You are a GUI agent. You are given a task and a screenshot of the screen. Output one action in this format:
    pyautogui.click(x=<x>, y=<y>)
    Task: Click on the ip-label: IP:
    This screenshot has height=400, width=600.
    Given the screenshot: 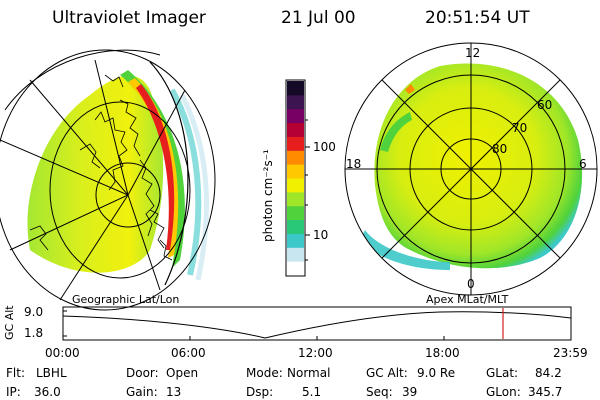 What is the action you would take?
    pyautogui.click(x=13, y=392)
    